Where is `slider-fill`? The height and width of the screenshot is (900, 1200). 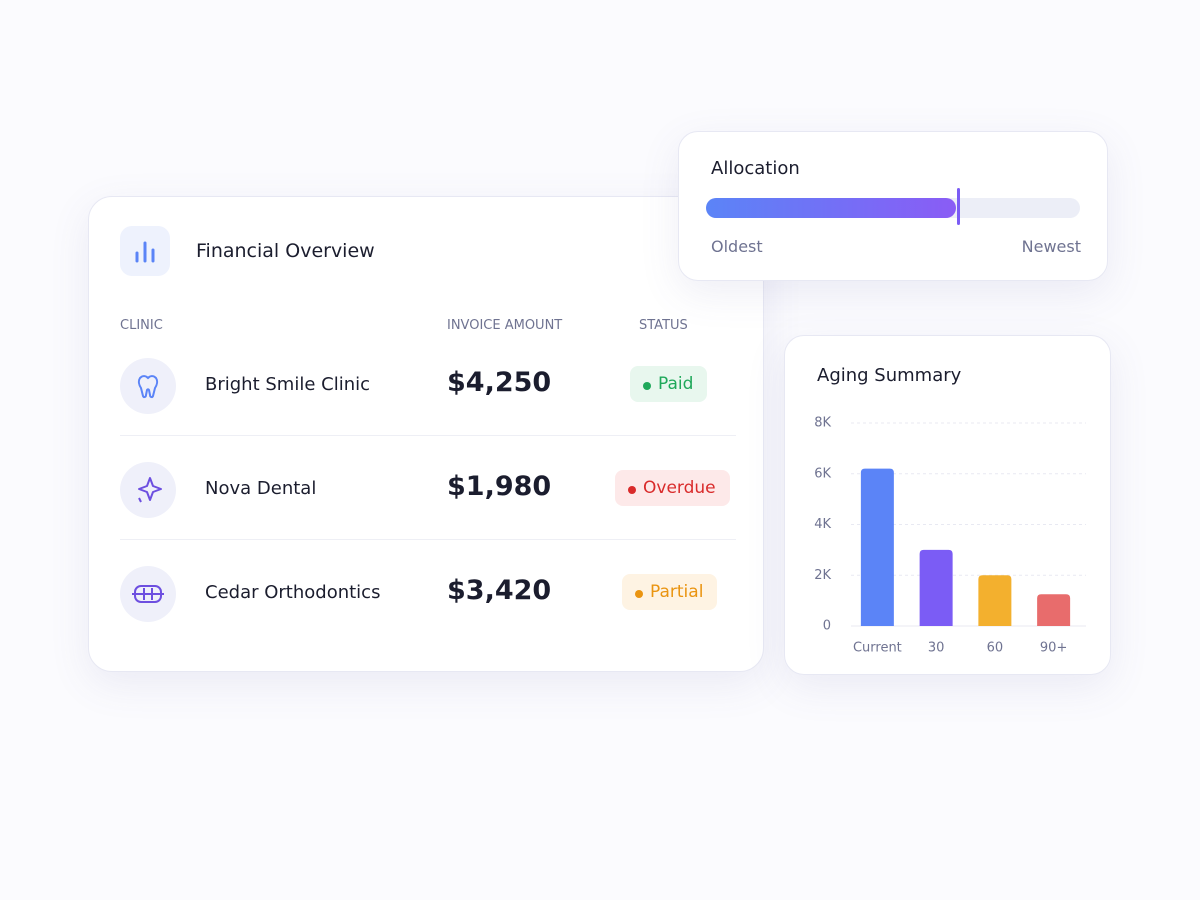 slider-fill is located at coordinates (831, 208).